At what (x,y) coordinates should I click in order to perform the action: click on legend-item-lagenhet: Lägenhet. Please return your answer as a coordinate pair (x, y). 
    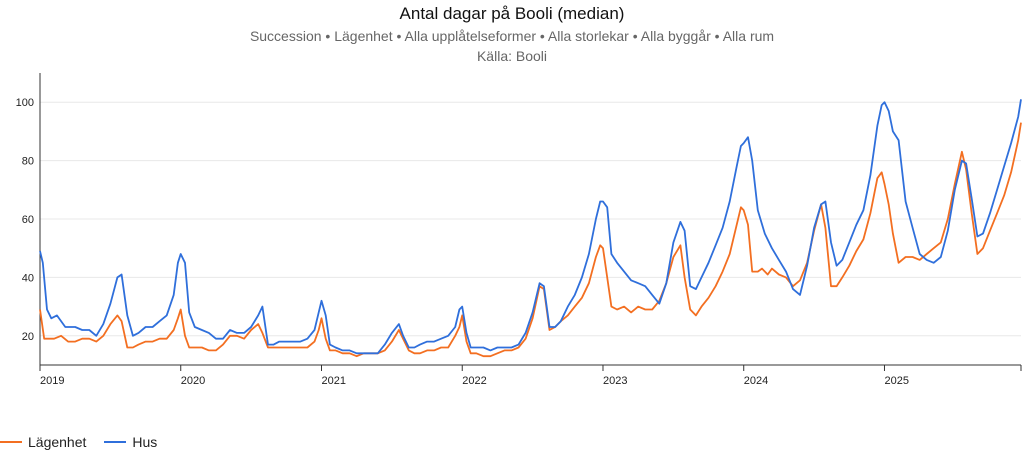
    Looking at the image, I should click on (43, 442).